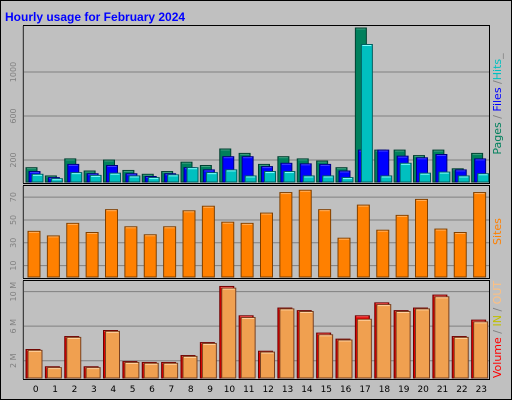 The height and width of the screenshot is (404, 512). I want to click on legend-part: OUT, so click(497, 293).